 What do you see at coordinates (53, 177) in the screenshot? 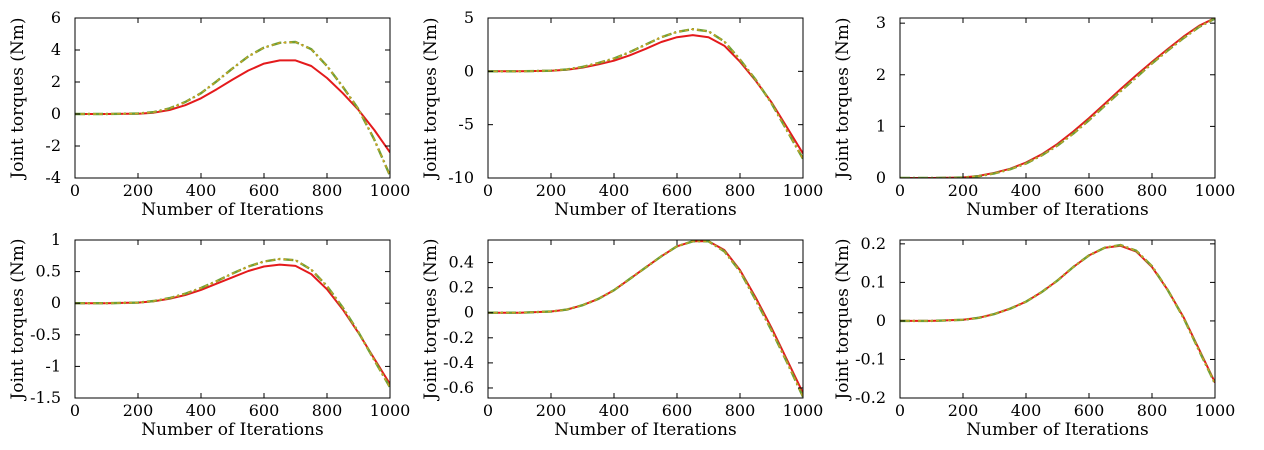
I see `y-tick-label: -4` at bounding box center [53, 177].